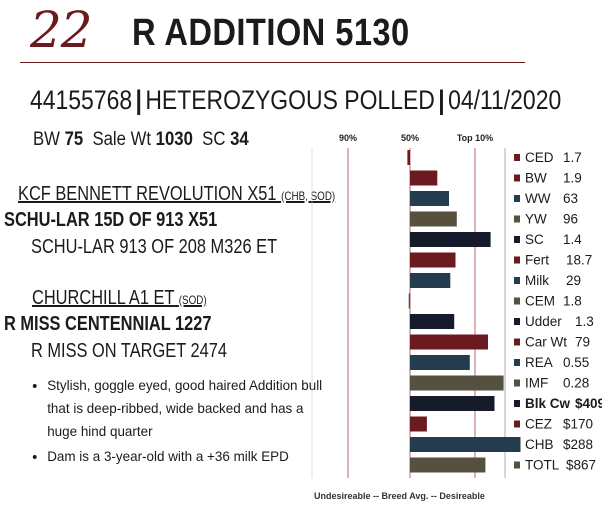 The width and height of the screenshot is (602, 515). What do you see at coordinates (429, 198) in the screenshot?
I see `epd-bar-ww` at bounding box center [429, 198].